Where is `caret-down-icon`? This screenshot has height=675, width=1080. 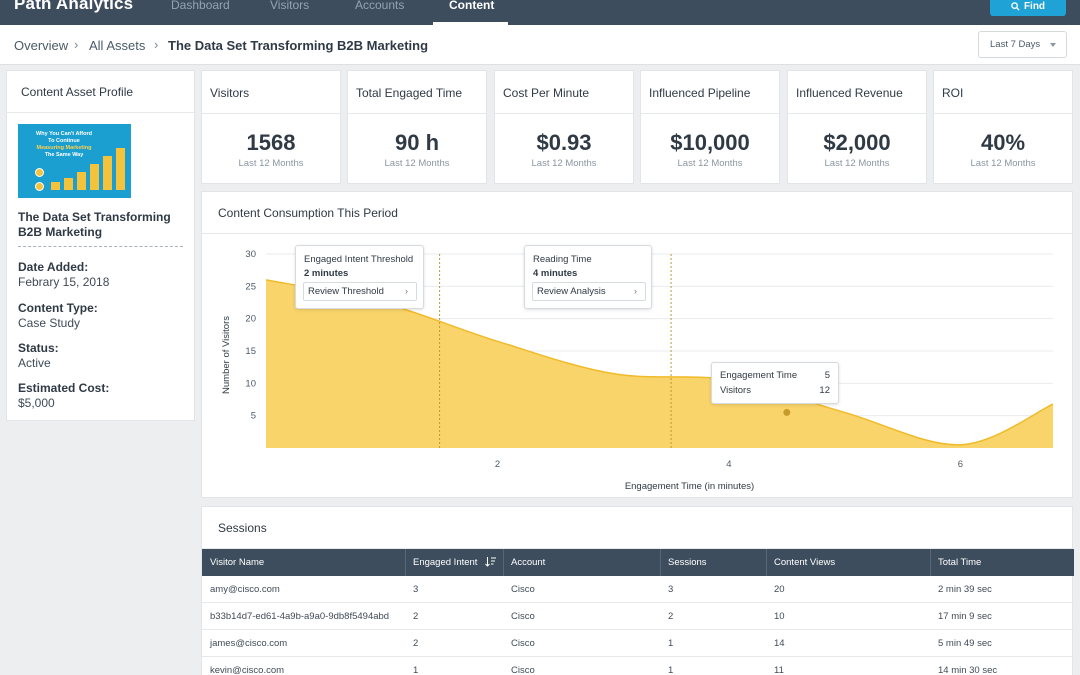 caret-down-icon is located at coordinates (1053, 44).